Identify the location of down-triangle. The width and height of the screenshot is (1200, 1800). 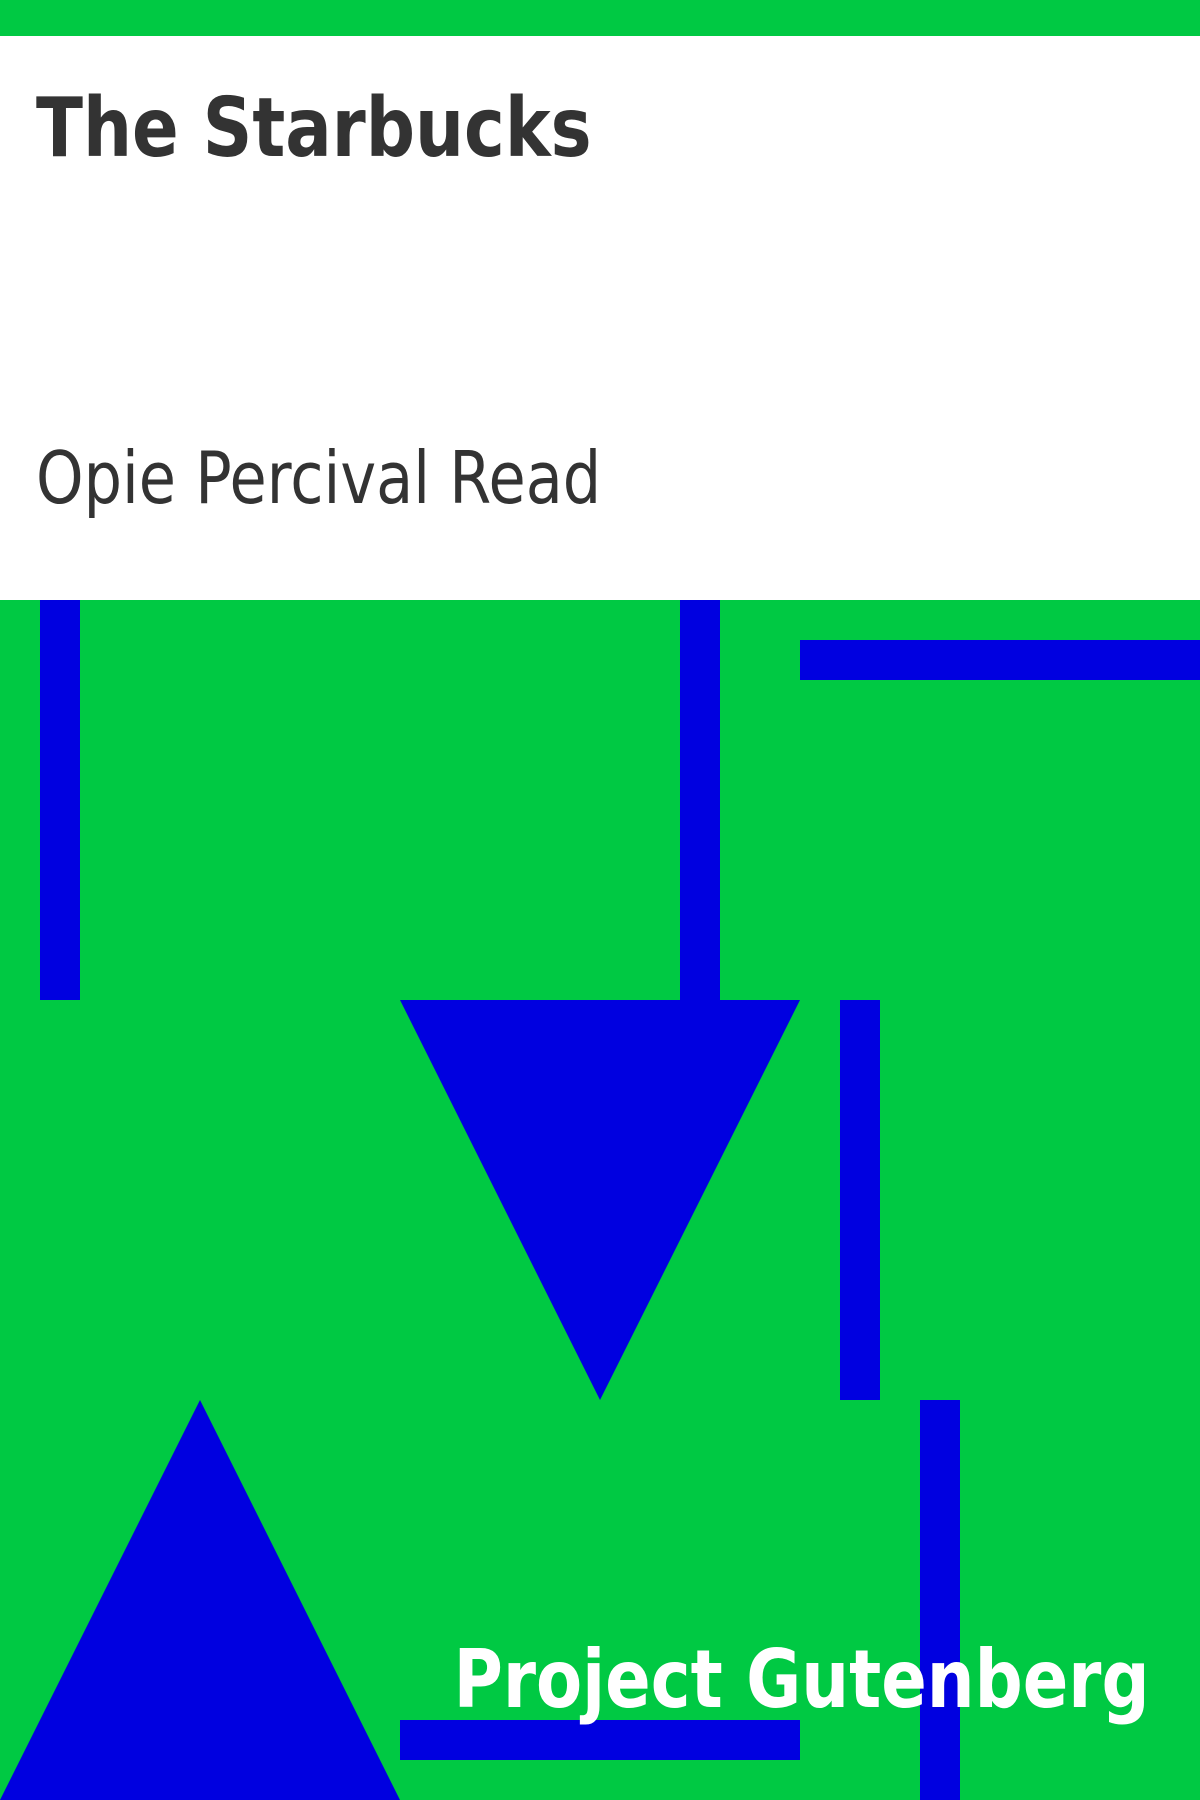
(600, 1200).